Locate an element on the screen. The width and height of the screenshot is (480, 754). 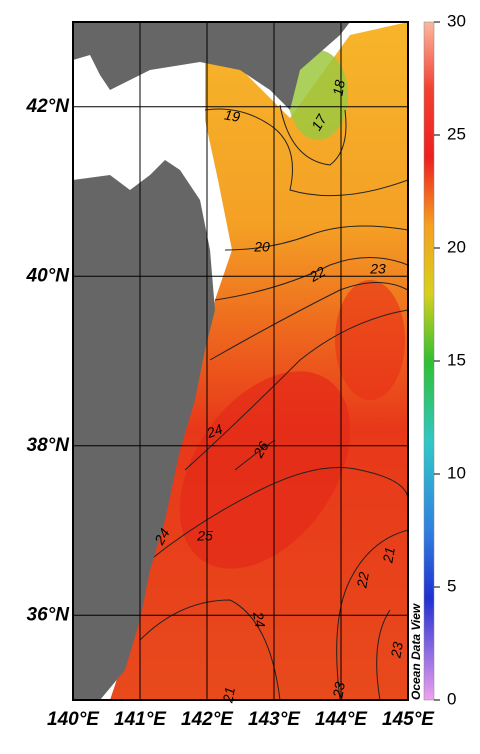
y-tick-label: 36°N is located at coordinates (49, 614).